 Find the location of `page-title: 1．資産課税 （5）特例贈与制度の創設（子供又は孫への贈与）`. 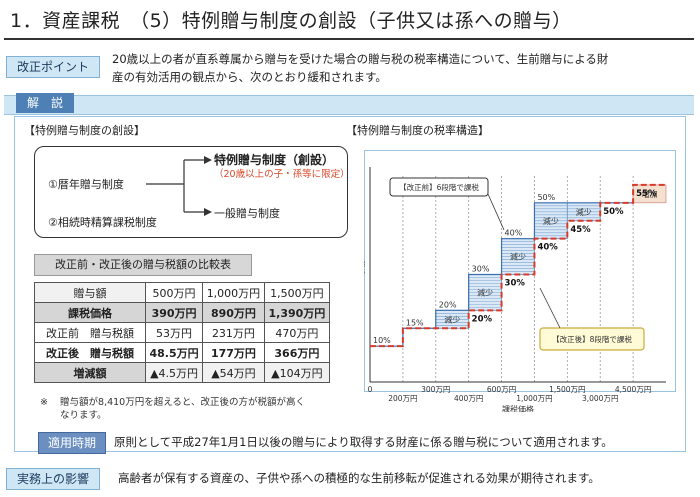

page-title: 1．資産課税 （5）特例贈与制度の創設（子供又は孫への贈与） is located at coordinates (291, 21).